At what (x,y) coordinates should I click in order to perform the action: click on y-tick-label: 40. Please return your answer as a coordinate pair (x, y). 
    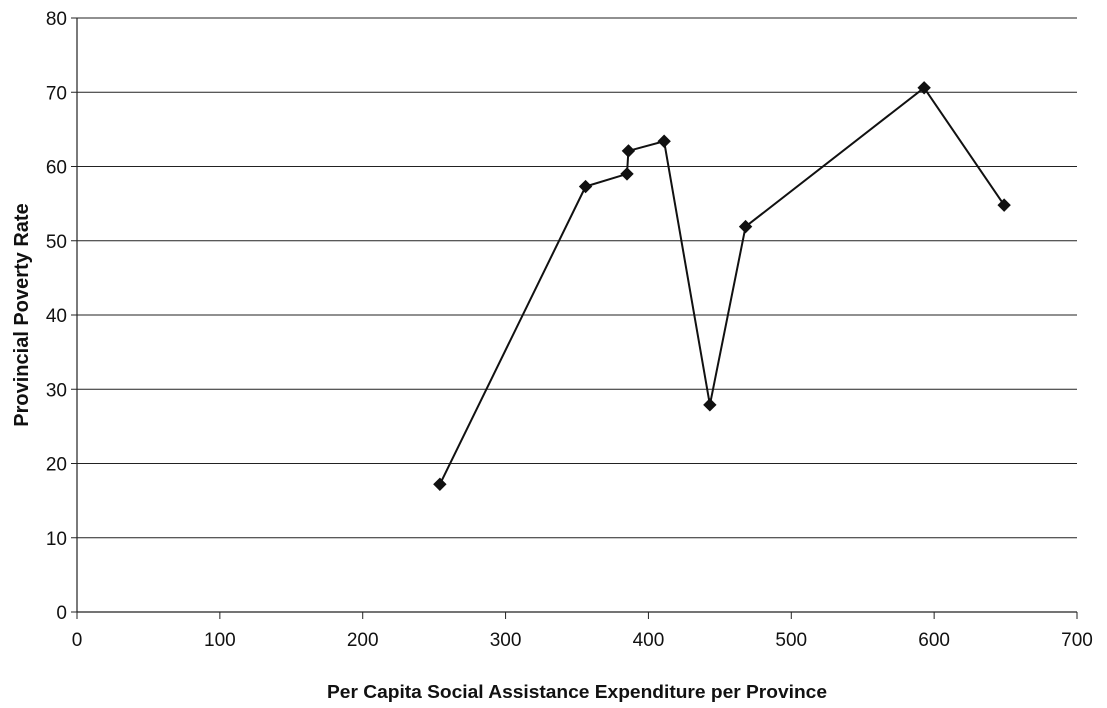
    Looking at the image, I should click on (56, 316).